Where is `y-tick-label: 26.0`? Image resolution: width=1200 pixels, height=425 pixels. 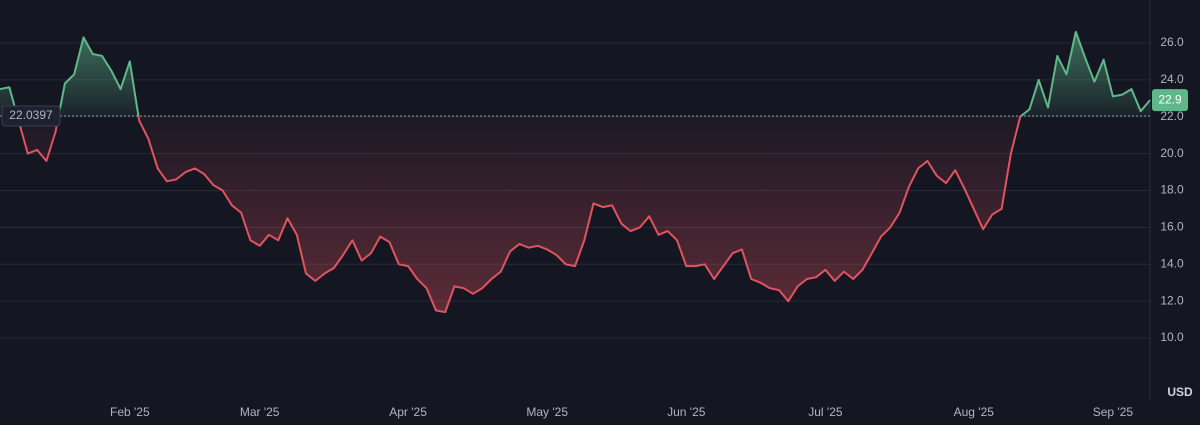 y-tick-label: 26.0 is located at coordinates (1172, 42).